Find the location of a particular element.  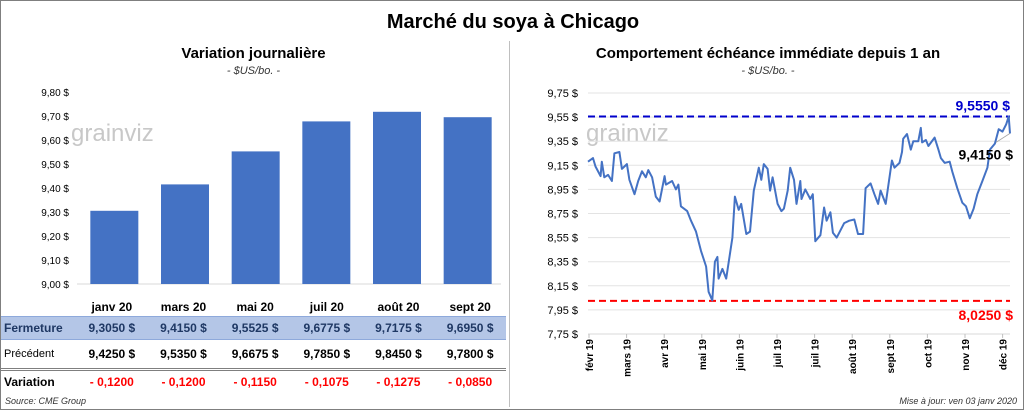

cell: 9,4250 $ is located at coordinates (112, 355).